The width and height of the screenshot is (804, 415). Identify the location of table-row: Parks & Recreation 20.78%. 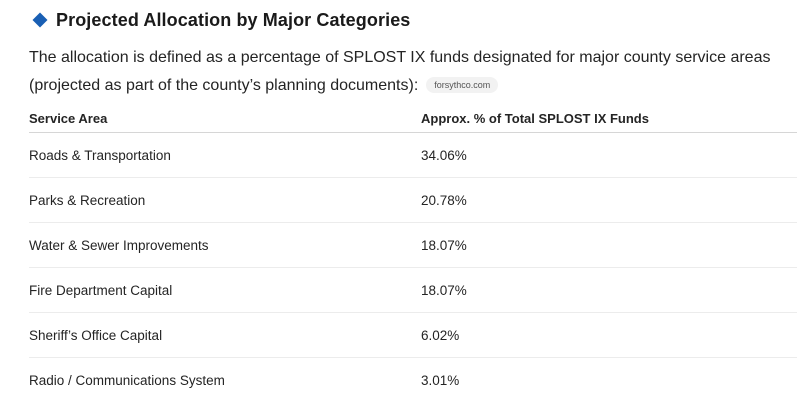
(413, 200).